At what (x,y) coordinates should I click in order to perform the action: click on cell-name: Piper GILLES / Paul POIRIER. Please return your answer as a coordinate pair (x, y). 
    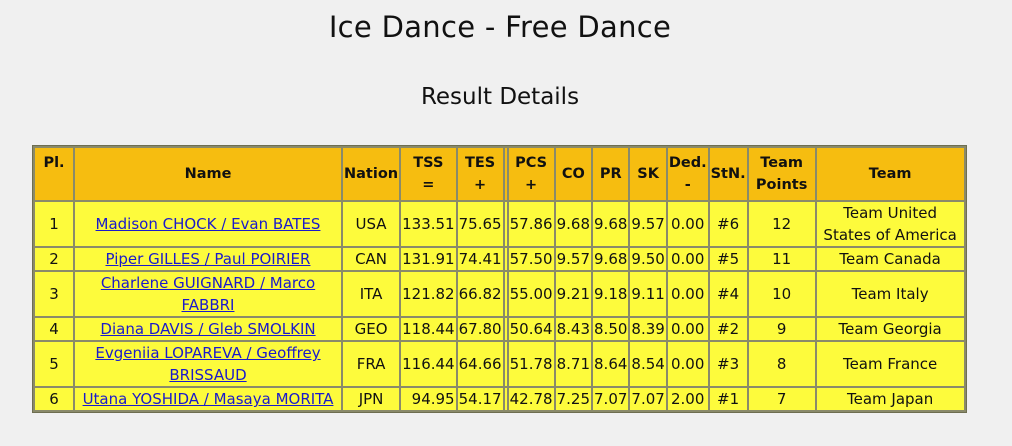
    Looking at the image, I should click on (208, 259).